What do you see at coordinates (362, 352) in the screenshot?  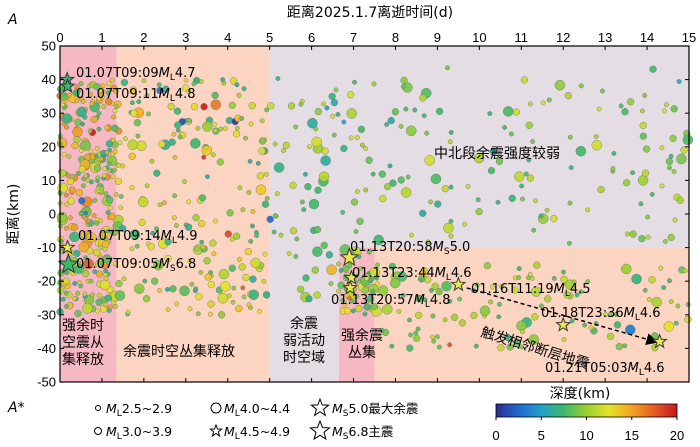 I see `region-label-3-1: 丛集` at bounding box center [362, 352].